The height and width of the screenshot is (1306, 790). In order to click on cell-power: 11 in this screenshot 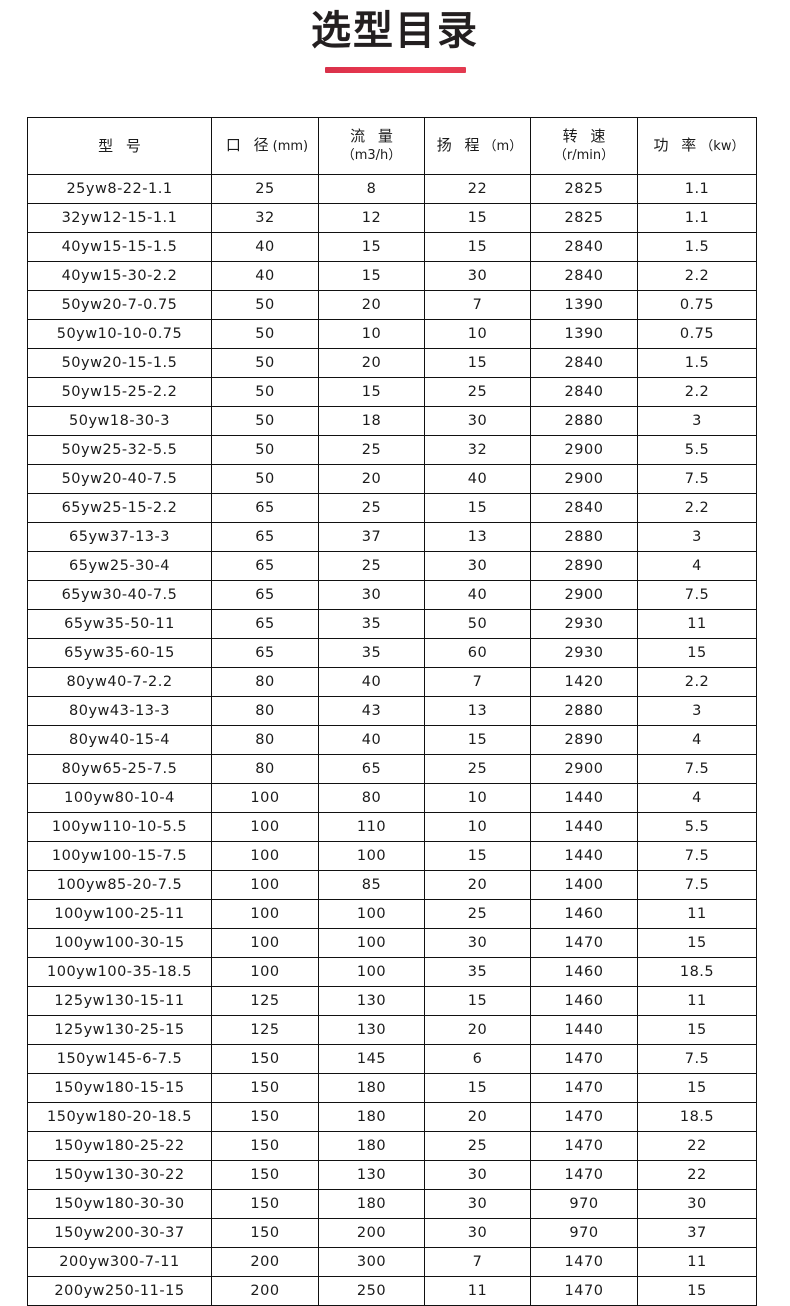, I will do `click(697, 914)`.